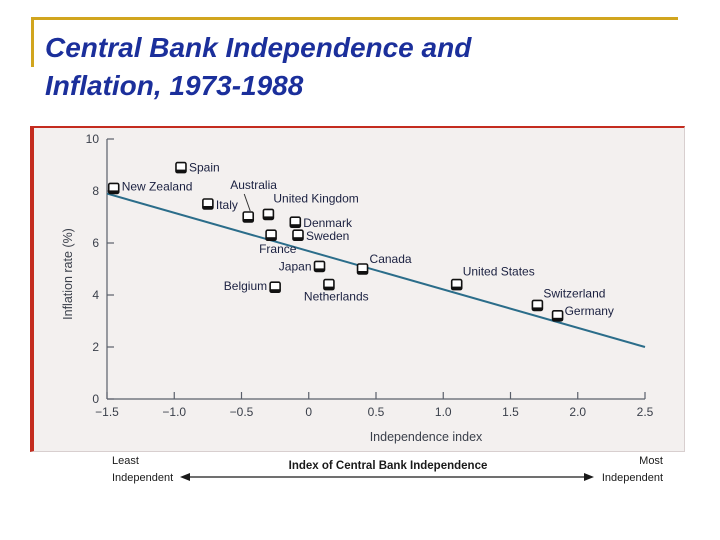  Describe the element at coordinates (247, 202) in the screenshot. I see `leader-line-australia` at that location.